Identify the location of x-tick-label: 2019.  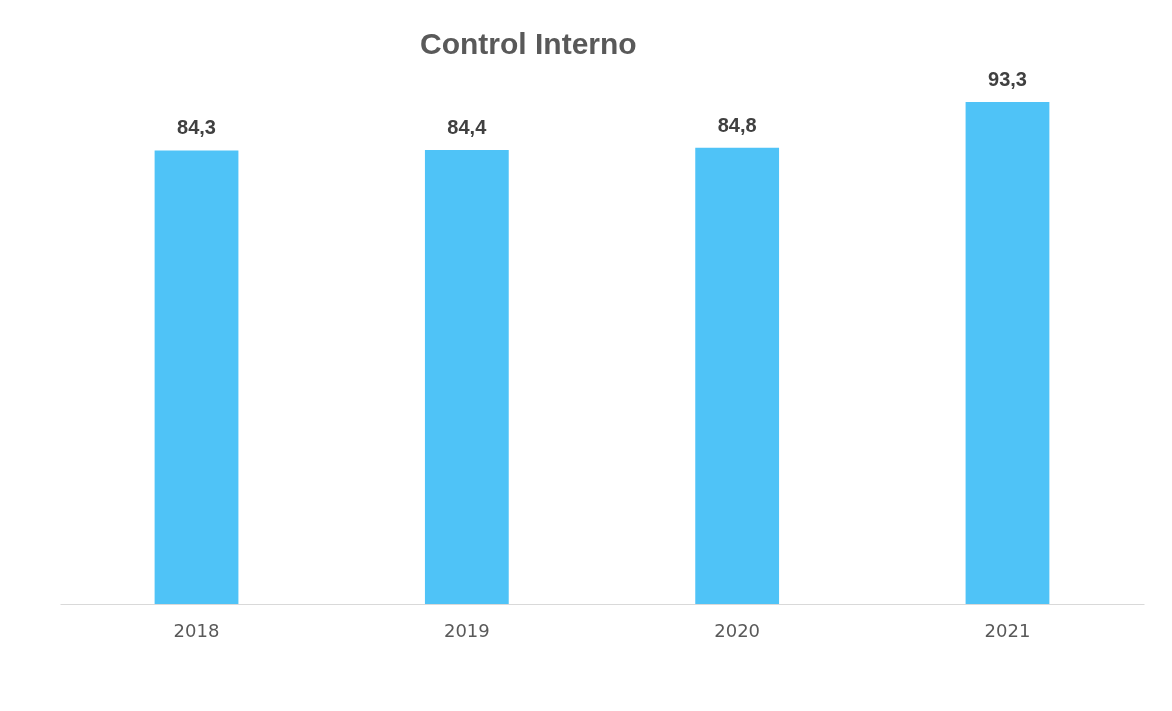
(466, 630).